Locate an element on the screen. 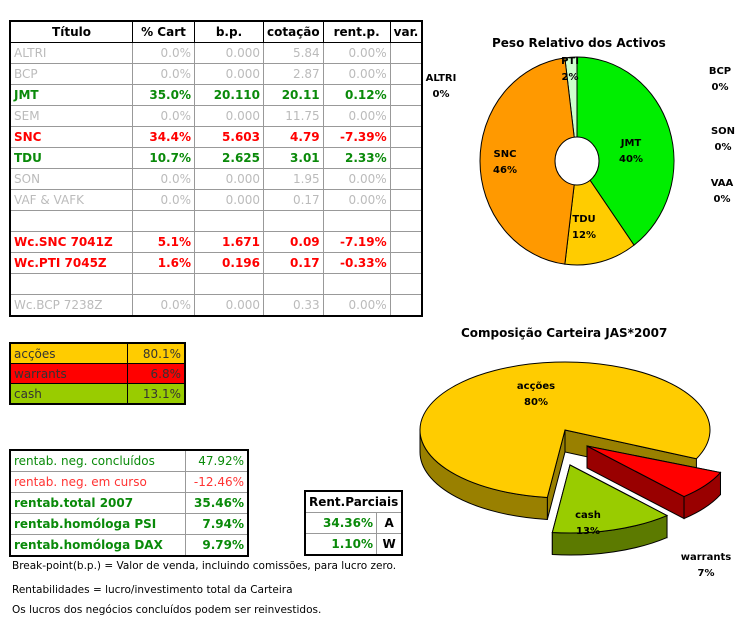 This screenshot has width=753, height=642. allocation-row: cash 13.1% is located at coordinates (97, 394).